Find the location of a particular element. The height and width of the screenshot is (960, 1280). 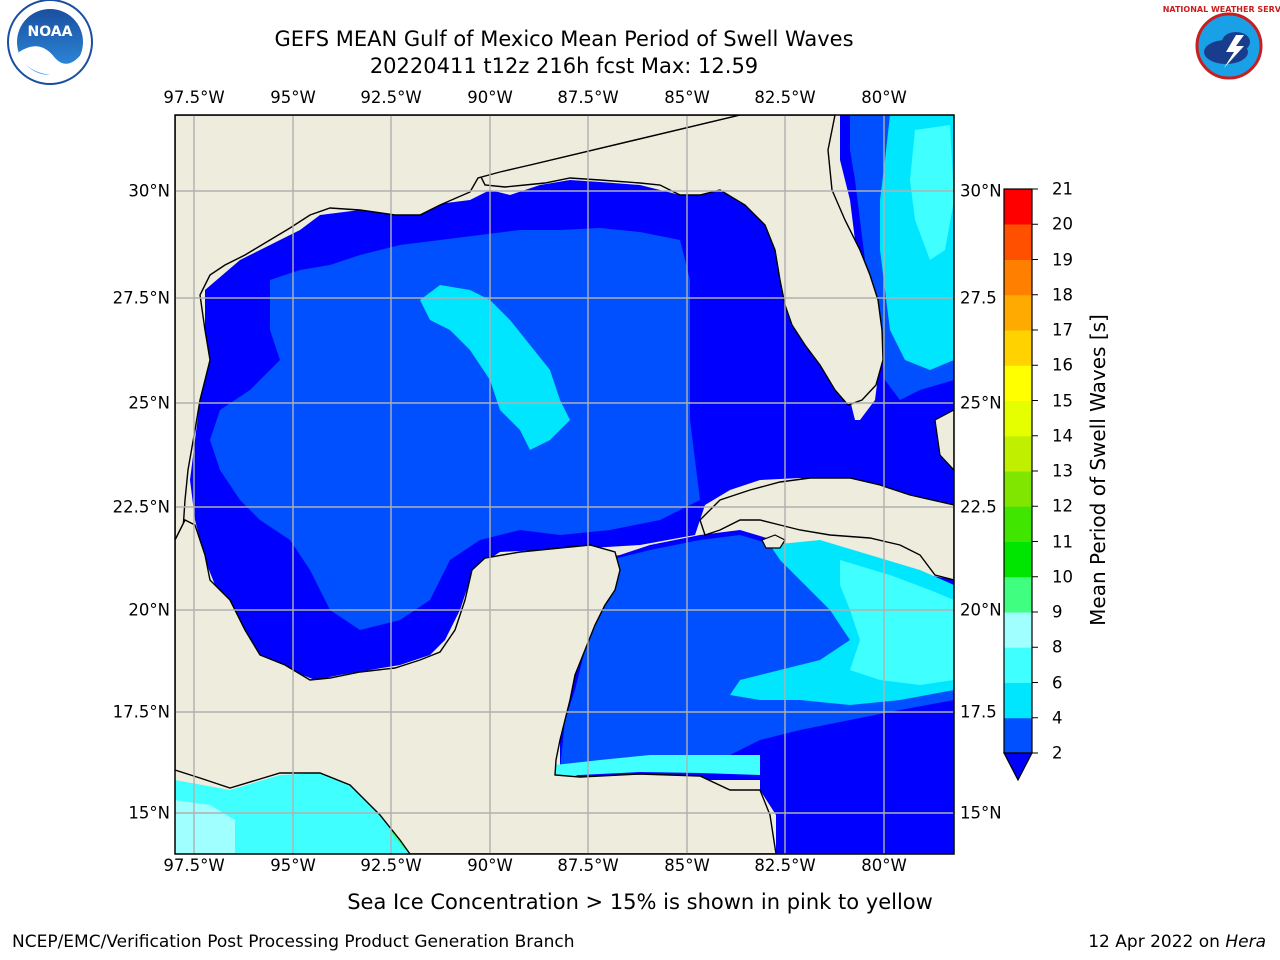

lon-tick-top: 85°W is located at coordinates (687, 97).